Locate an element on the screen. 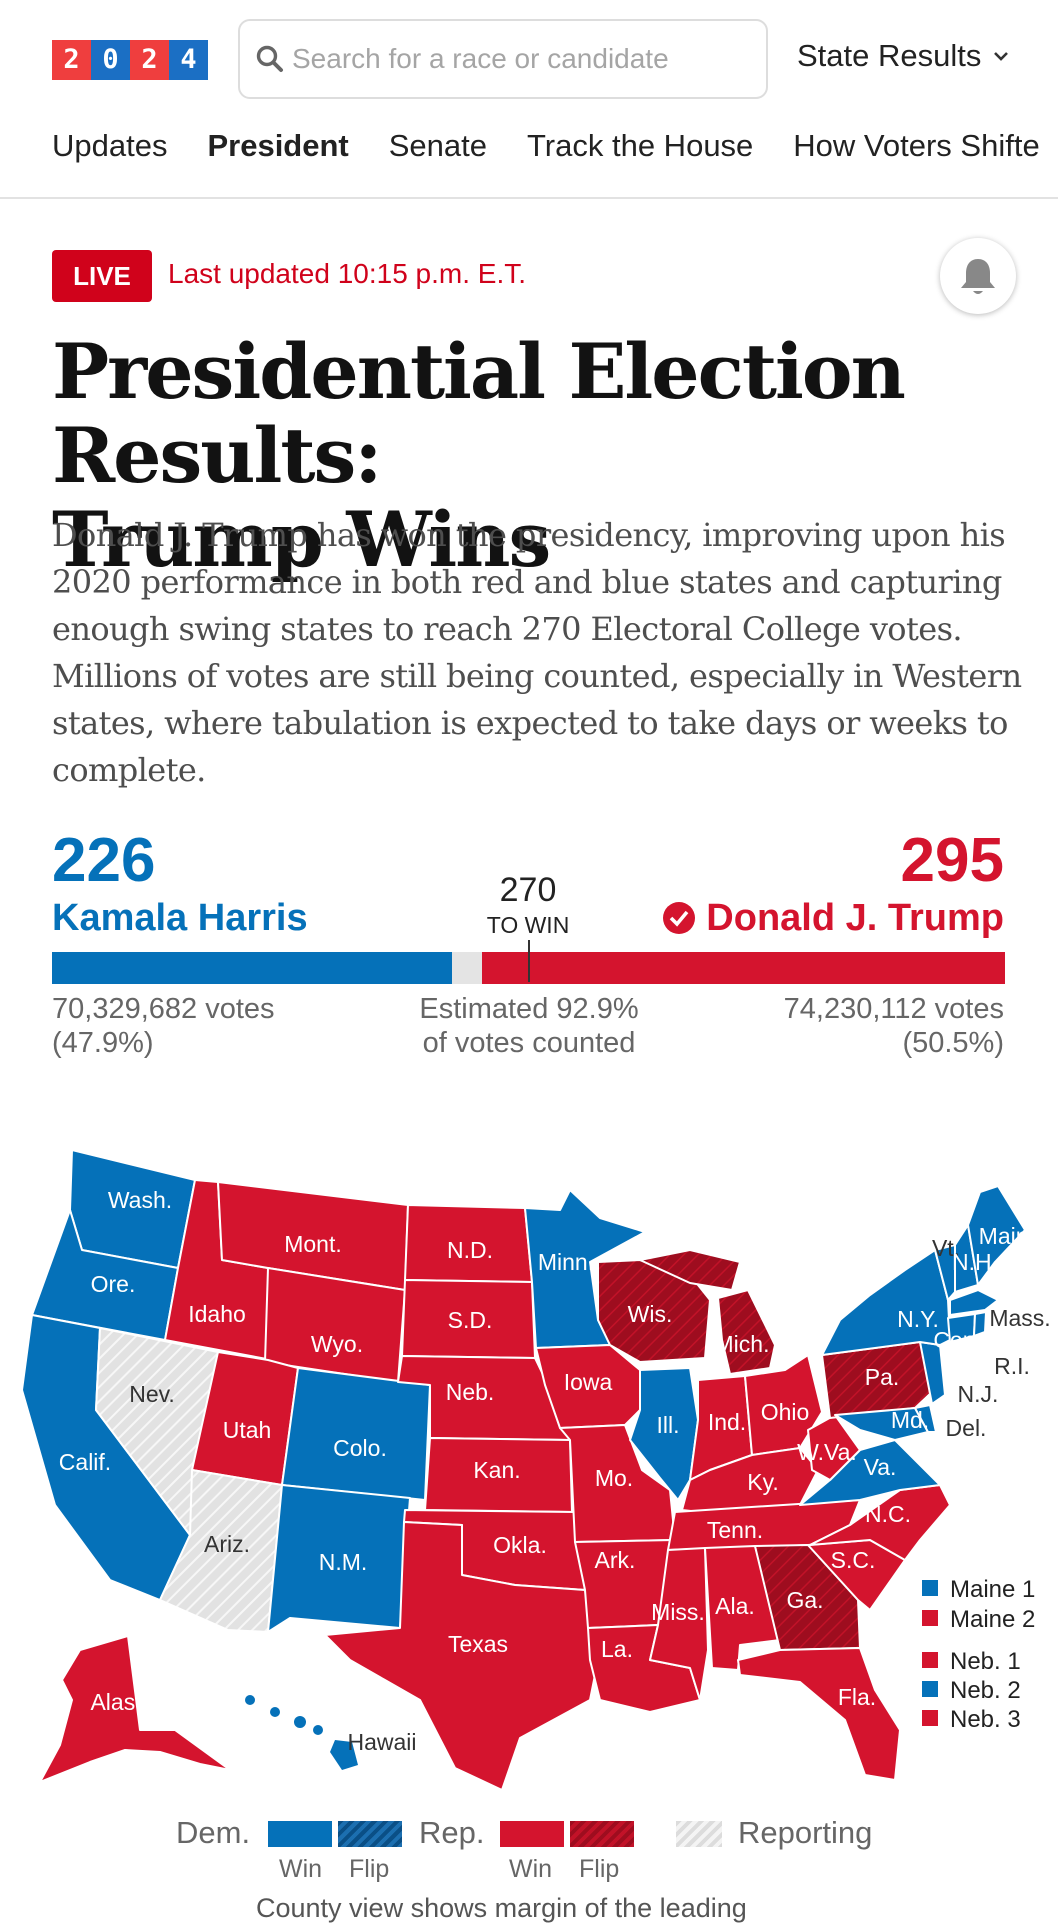 The width and height of the screenshot is (1058, 1924). label-hi: Hawaii is located at coordinates (381, 1742).